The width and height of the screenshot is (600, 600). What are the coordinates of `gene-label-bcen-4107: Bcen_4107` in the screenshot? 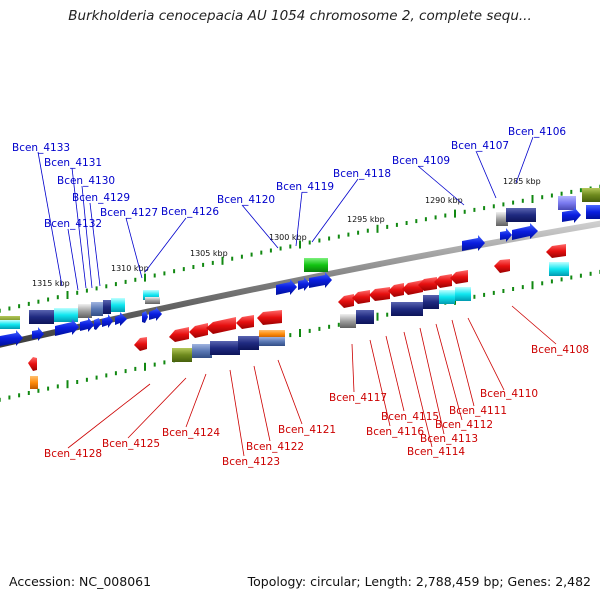 It's located at (480, 146).